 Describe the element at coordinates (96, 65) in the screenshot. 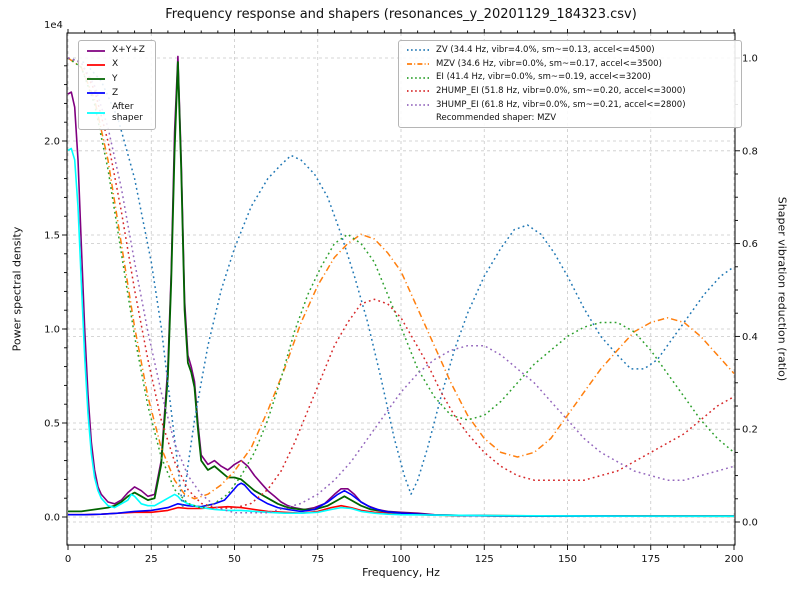

I see `legend-line-sample-x` at that location.